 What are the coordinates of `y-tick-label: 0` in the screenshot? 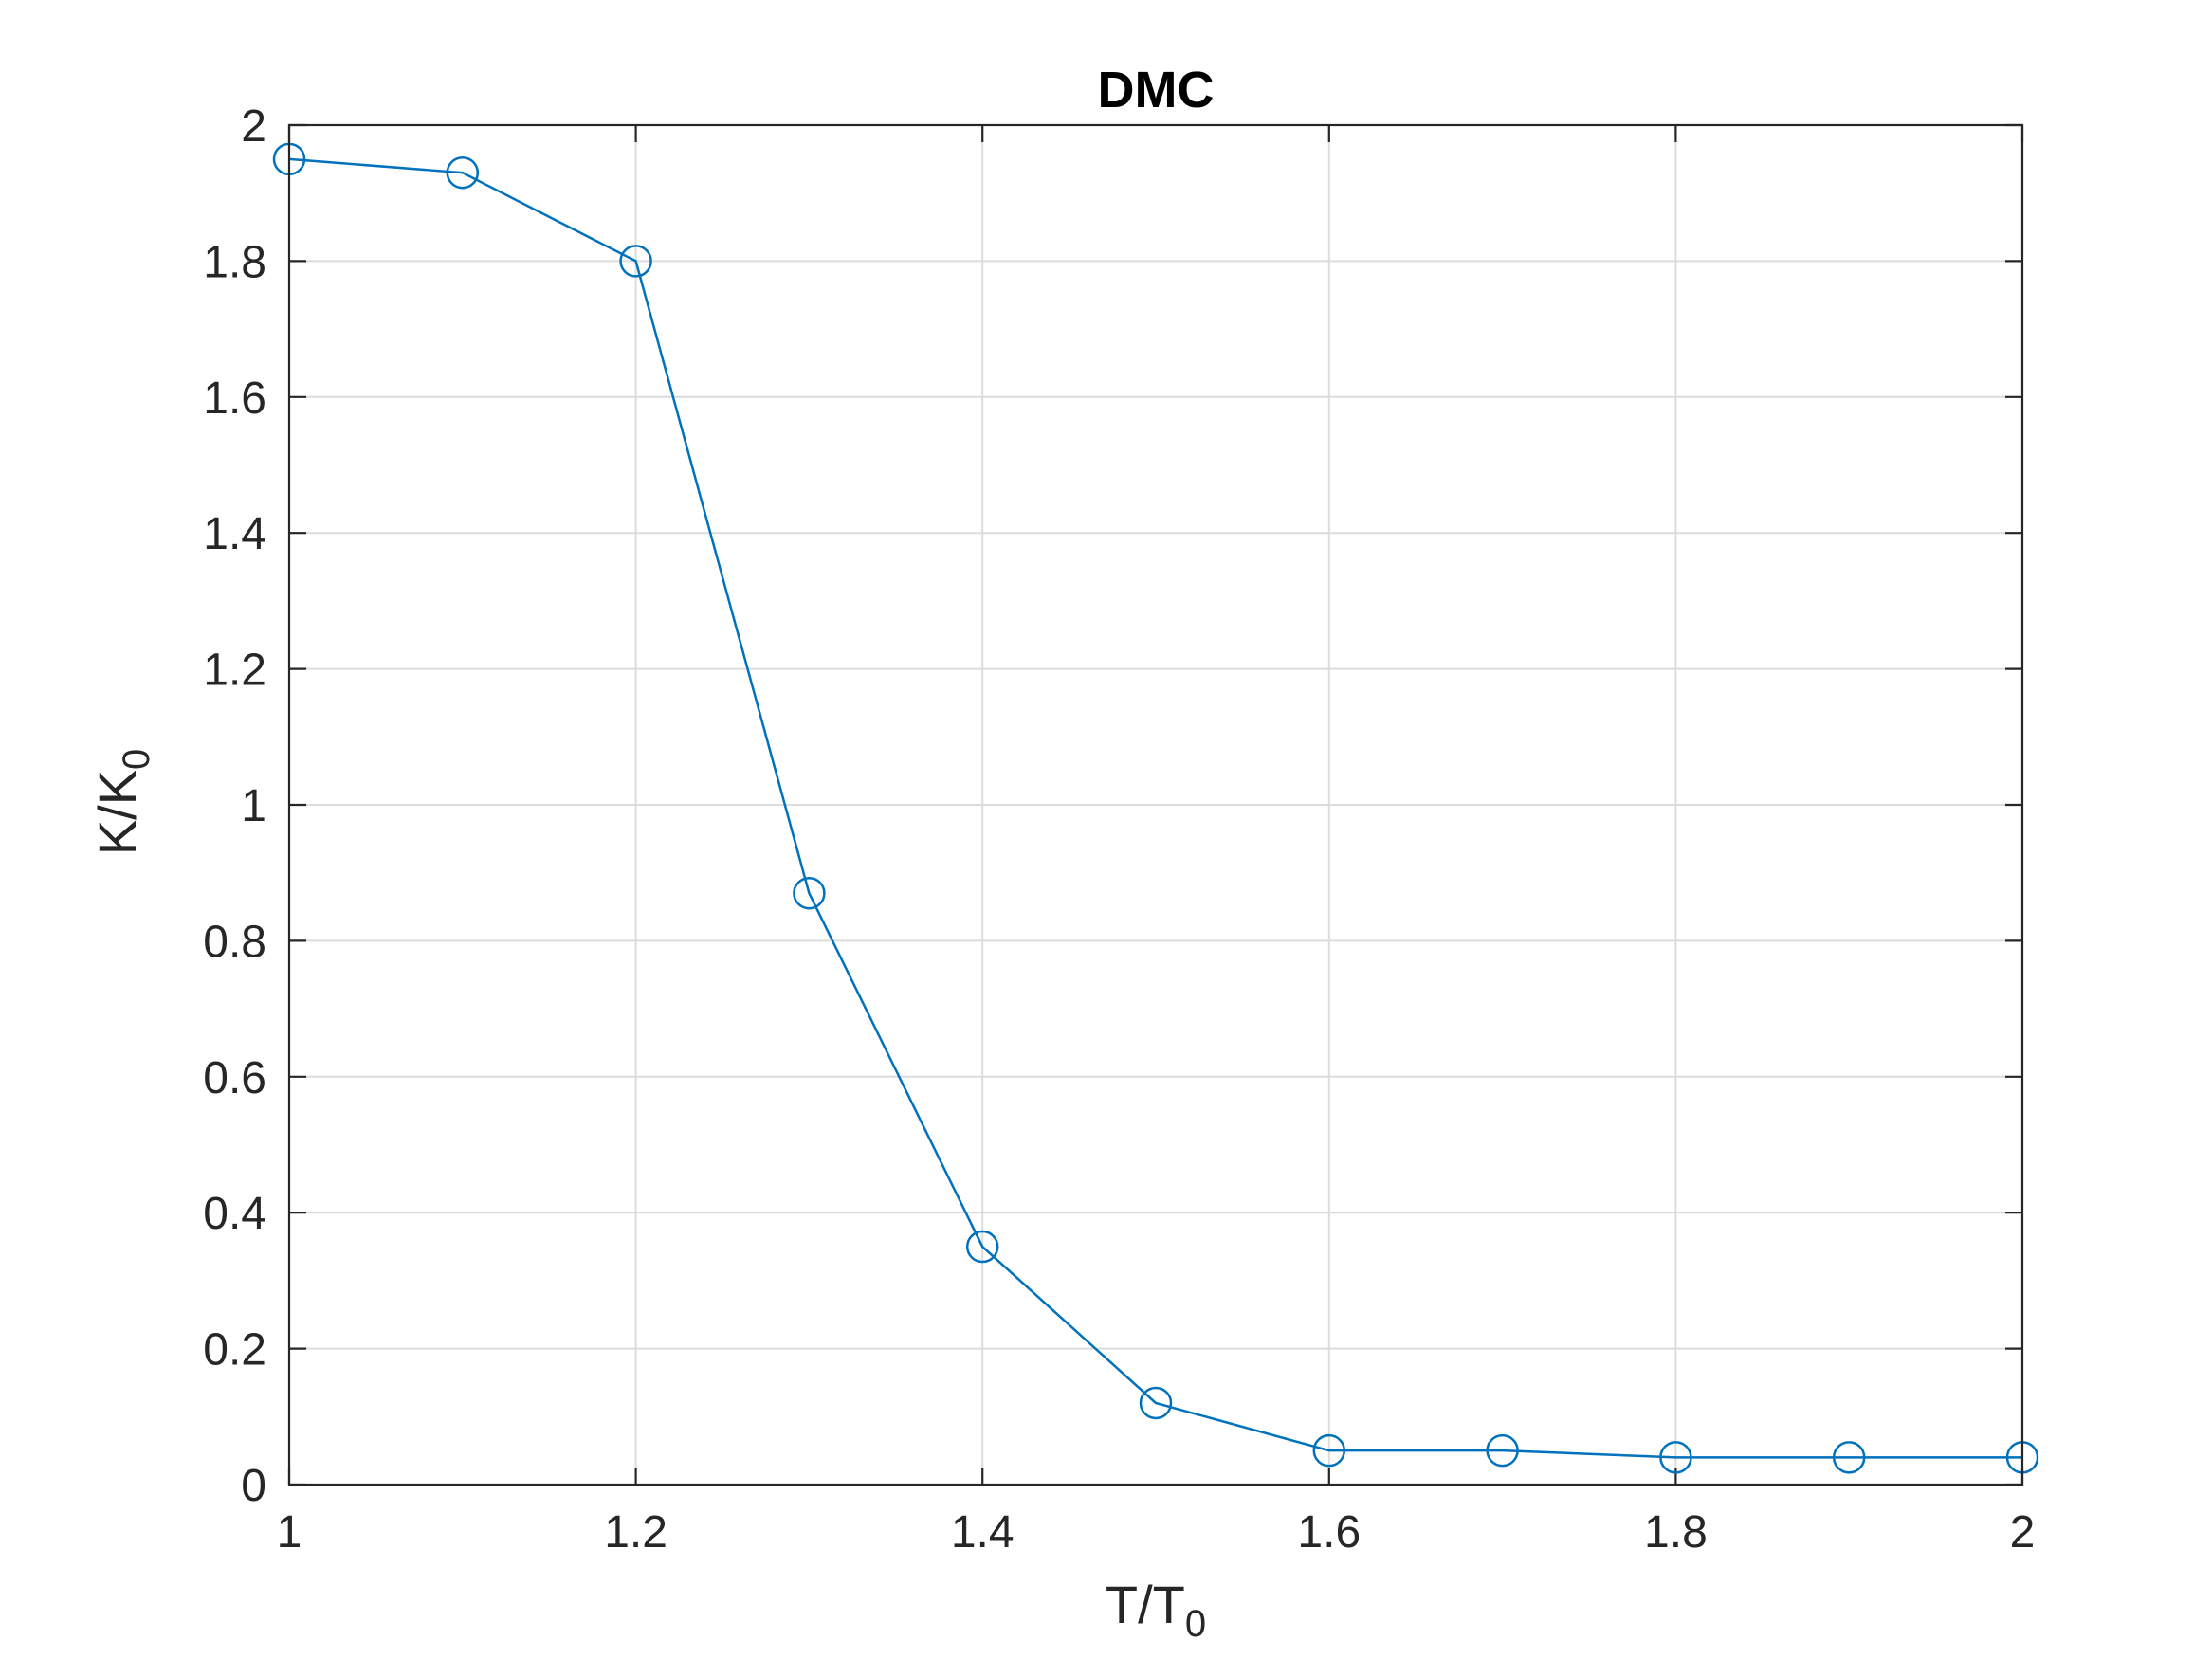 It's located at (253, 1486).